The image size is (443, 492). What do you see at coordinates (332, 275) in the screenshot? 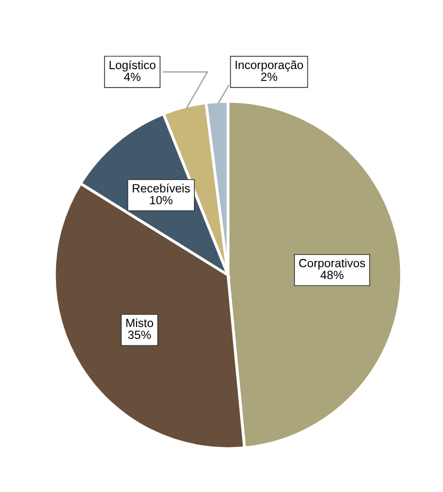
I see `data-label: 48%` at bounding box center [332, 275].